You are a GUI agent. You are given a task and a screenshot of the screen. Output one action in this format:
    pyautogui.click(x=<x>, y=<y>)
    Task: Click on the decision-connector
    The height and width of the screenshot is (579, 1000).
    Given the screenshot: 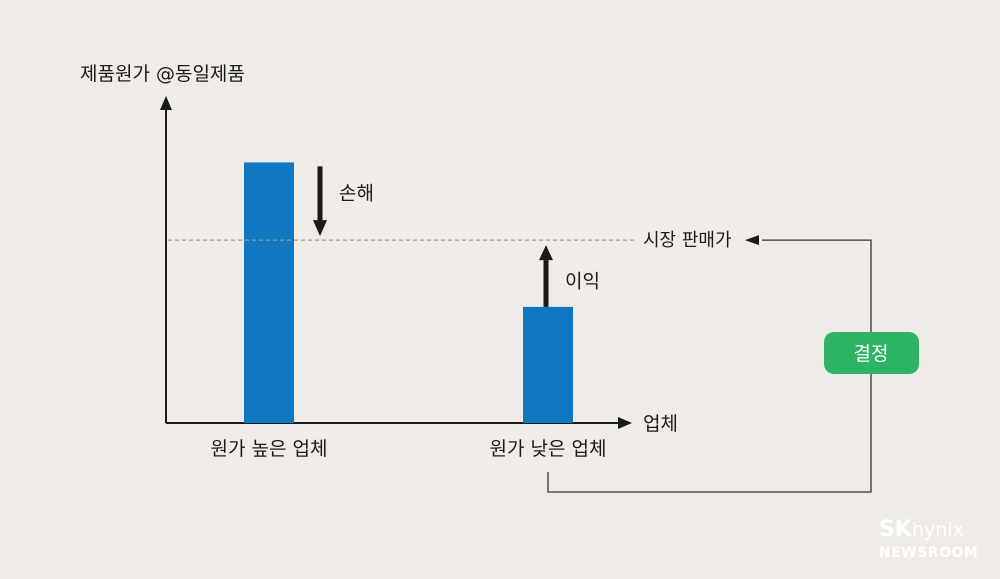 What is the action you would take?
    pyautogui.click(x=709, y=366)
    